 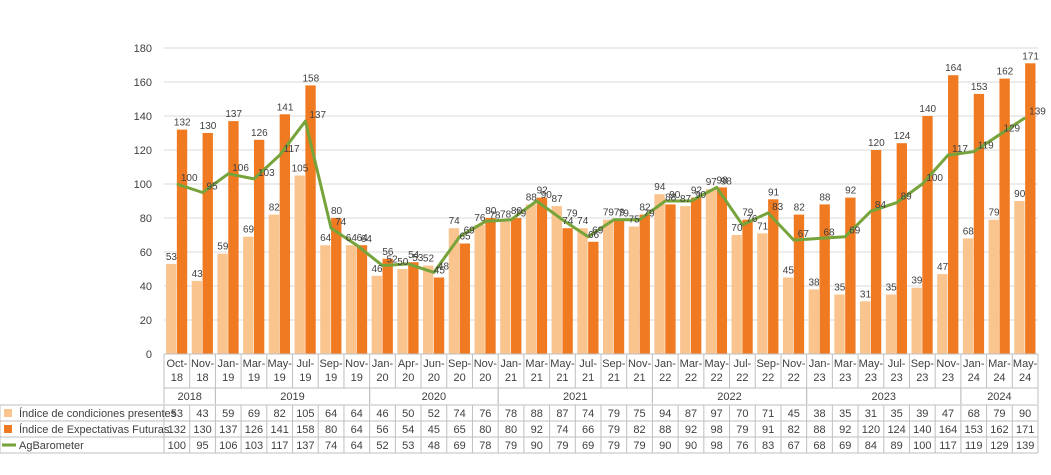 I want to click on data-label-future: 65, so click(x=465, y=237).